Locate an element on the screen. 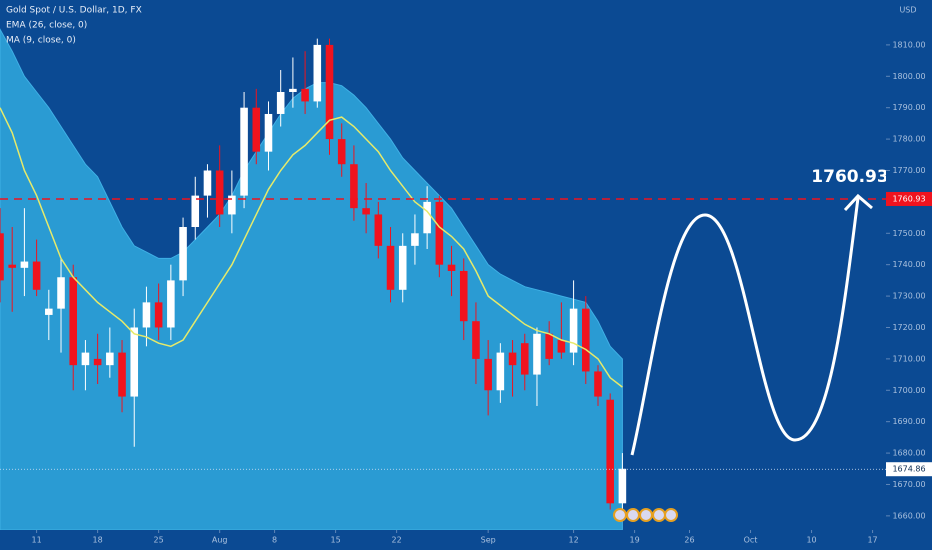 This screenshot has height=550, width=932. x-tick-label: 11 is located at coordinates (37, 540).